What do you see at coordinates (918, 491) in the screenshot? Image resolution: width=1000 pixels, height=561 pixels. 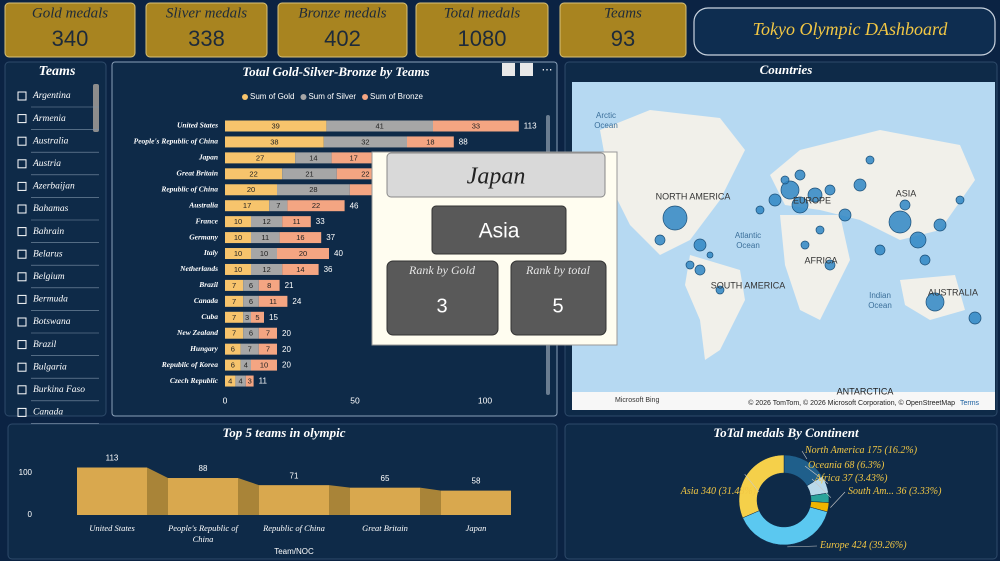 I see `label-value: 36 (3.33%)` at bounding box center [918, 491].